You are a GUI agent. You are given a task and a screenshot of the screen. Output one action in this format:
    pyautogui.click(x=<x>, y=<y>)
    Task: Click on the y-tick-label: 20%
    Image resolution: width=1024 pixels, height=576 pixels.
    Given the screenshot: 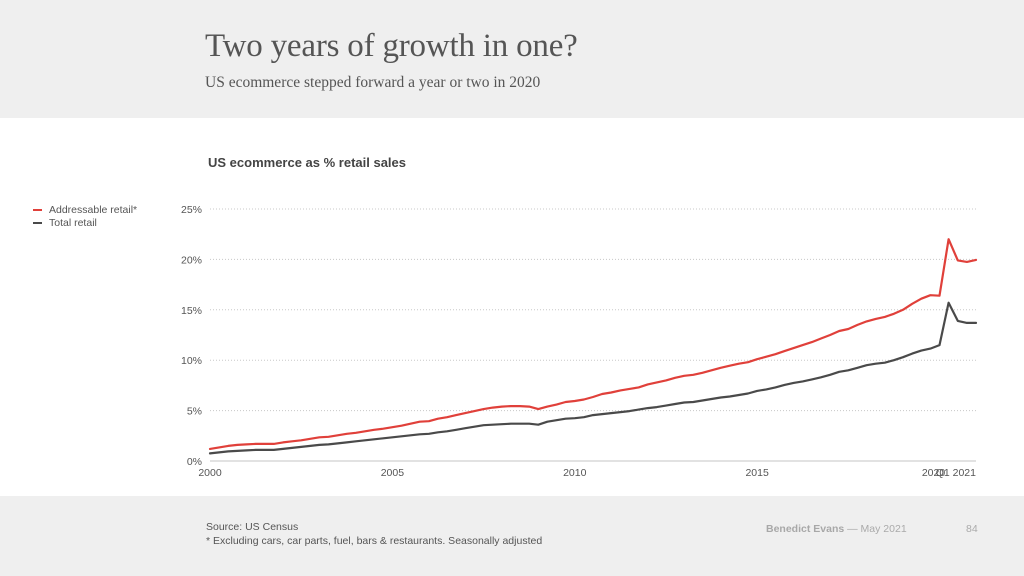 What is the action you would take?
    pyautogui.click(x=191, y=260)
    